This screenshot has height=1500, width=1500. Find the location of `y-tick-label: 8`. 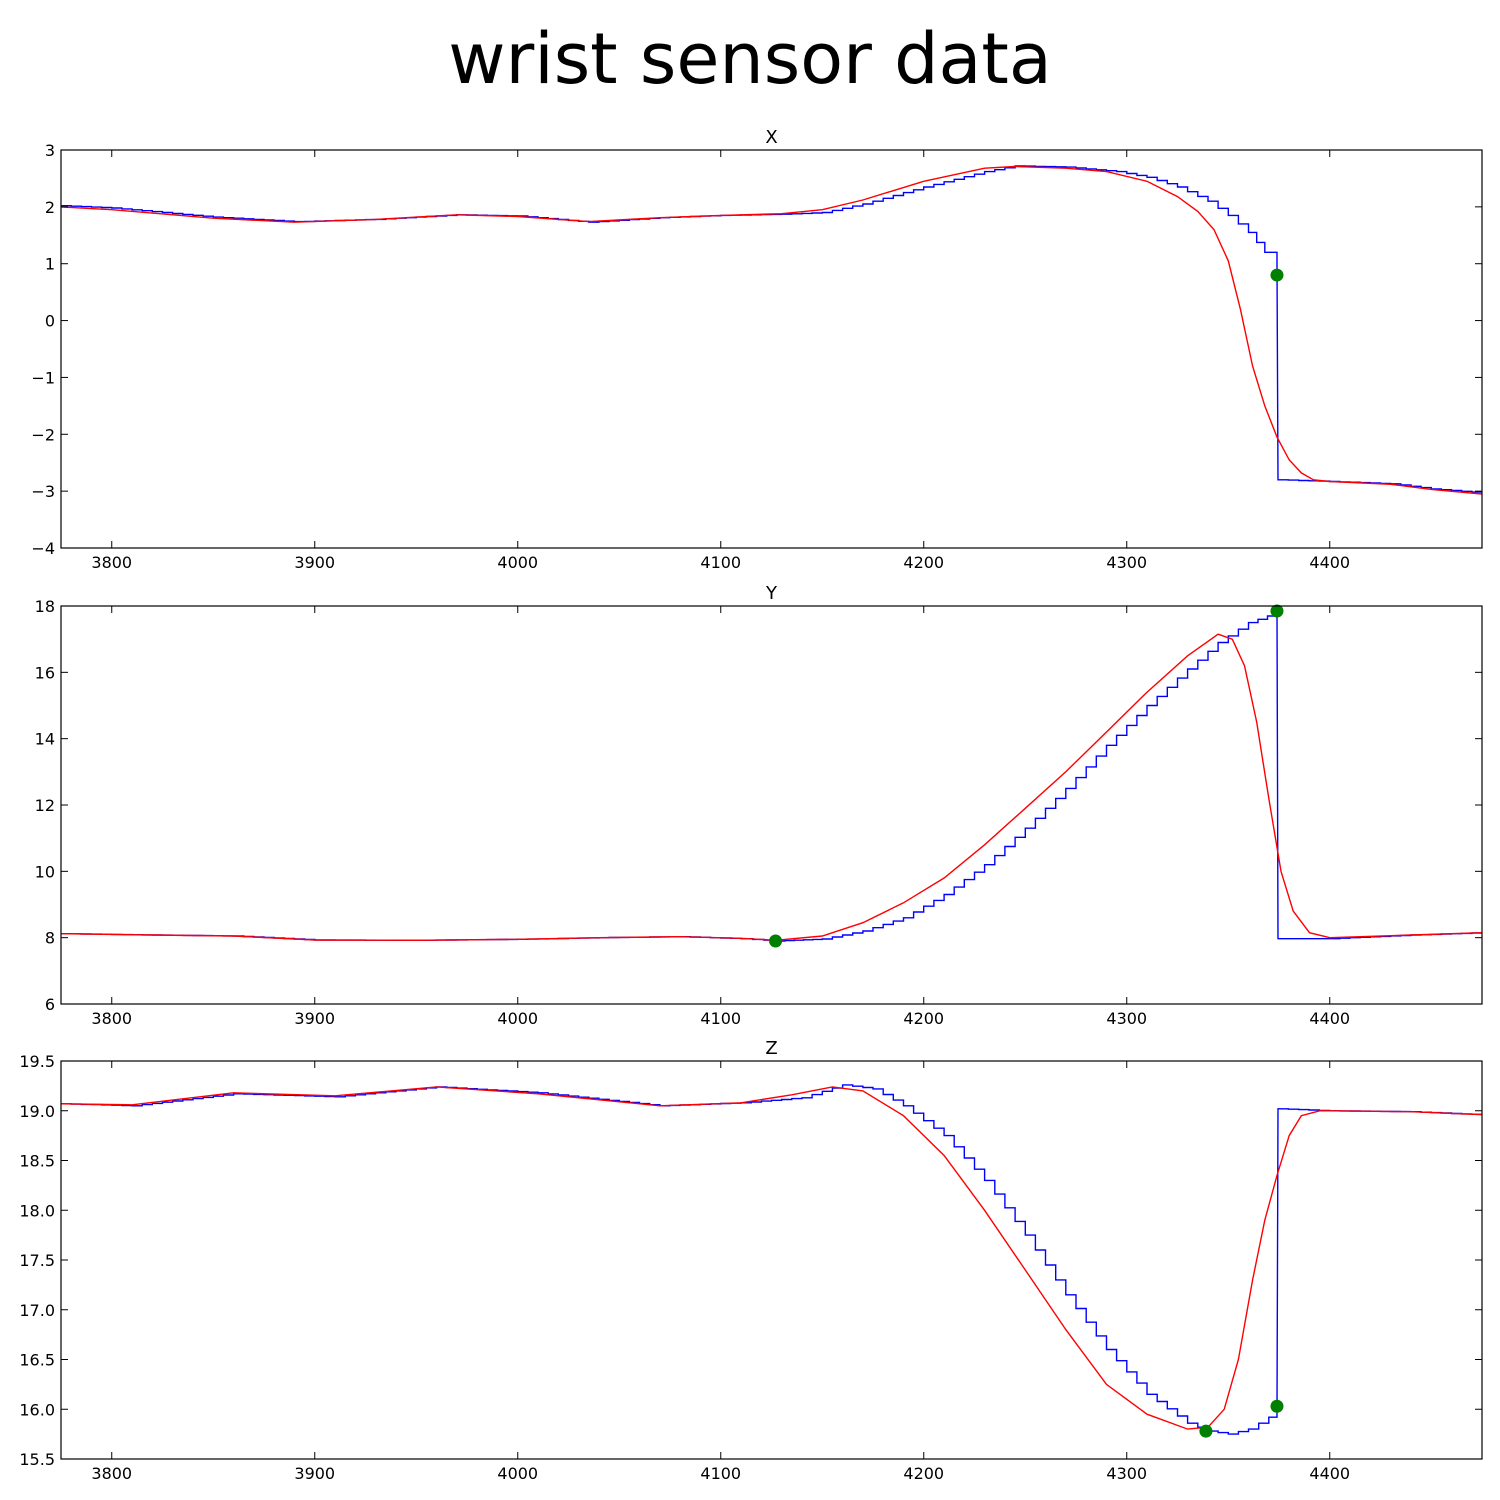

y-tick-label: 8 is located at coordinates (50, 938).